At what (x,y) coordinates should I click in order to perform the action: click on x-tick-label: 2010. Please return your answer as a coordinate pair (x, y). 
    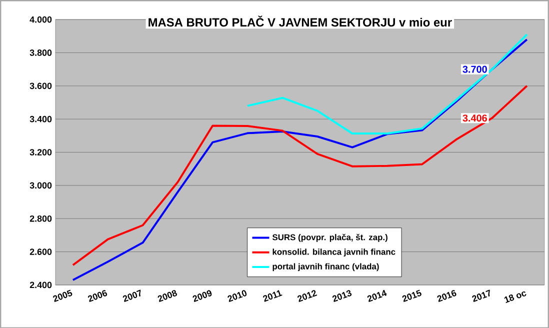
    Looking at the image, I should click on (237, 296).